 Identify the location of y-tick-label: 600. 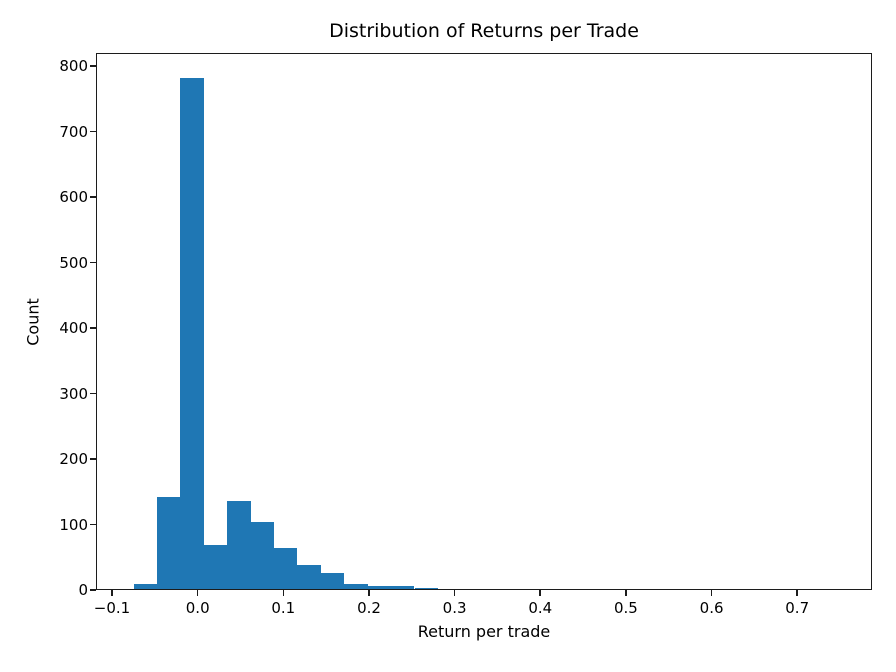
(73, 197).